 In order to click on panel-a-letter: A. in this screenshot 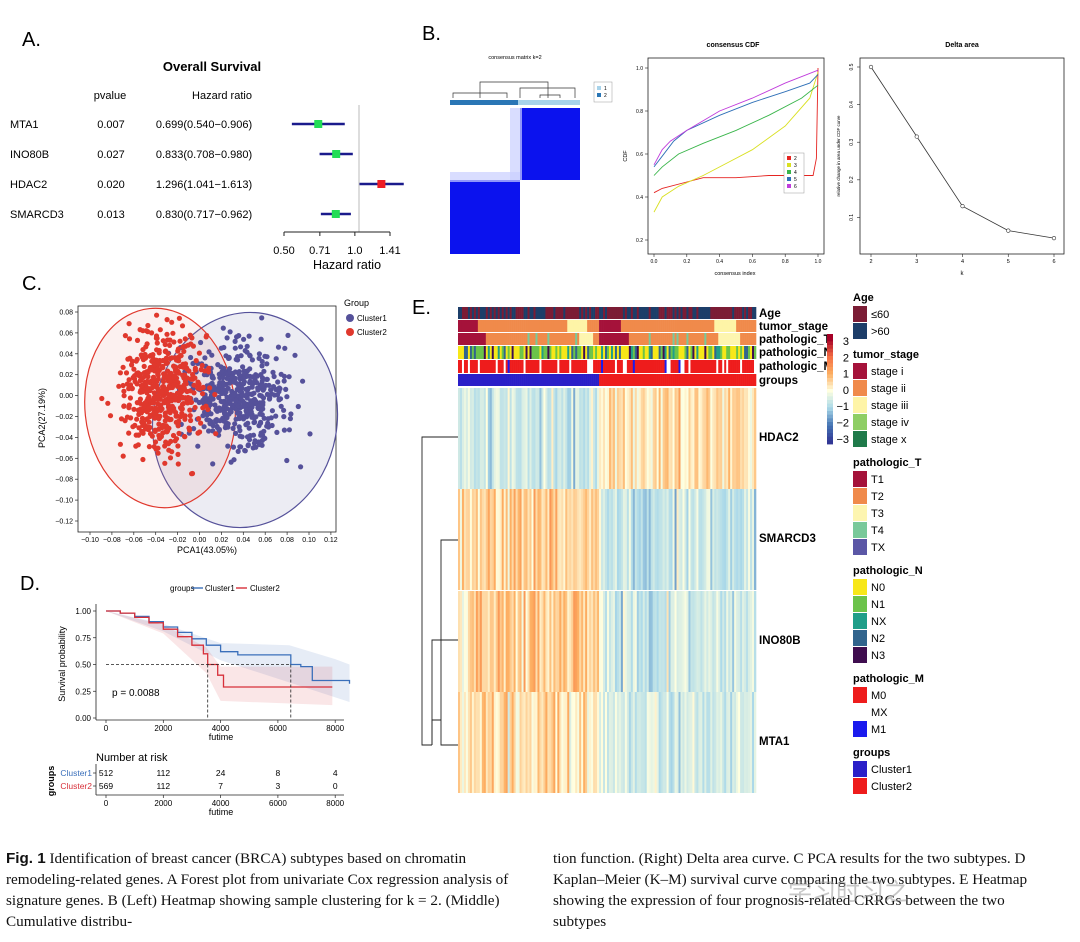, I will do `click(31, 40)`.